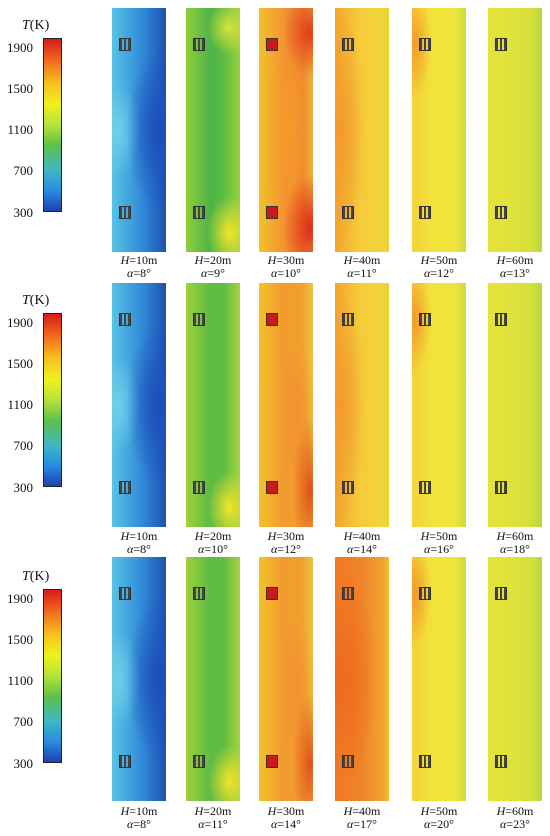  What do you see at coordinates (515, 266) in the screenshot?
I see `panel-caption: H=60m α=13°` at bounding box center [515, 266].